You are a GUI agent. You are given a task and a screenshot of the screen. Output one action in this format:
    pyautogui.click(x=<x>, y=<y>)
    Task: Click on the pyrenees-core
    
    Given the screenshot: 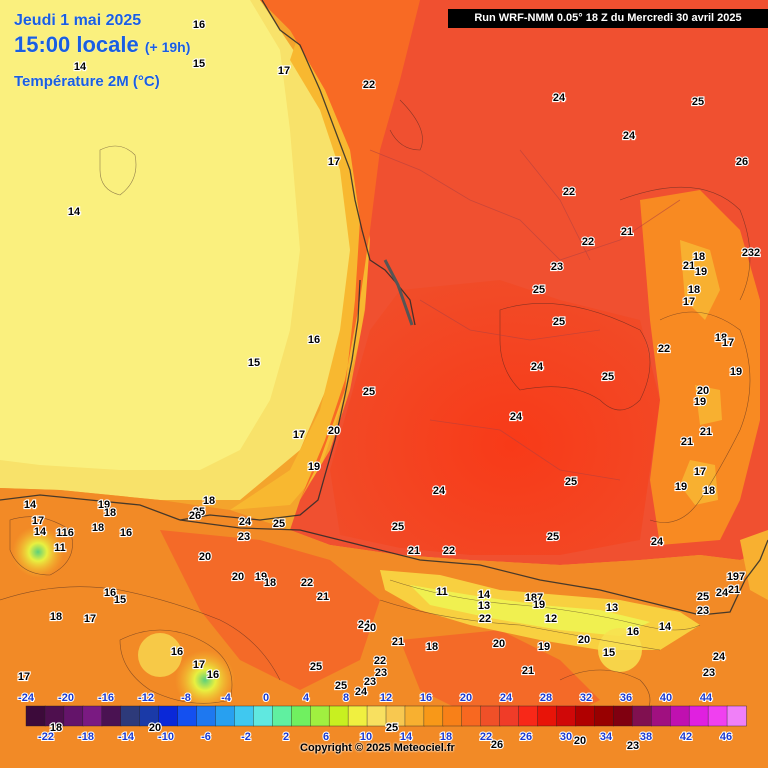 What is the action you would take?
    pyautogui.click(x=530, y=610)
    